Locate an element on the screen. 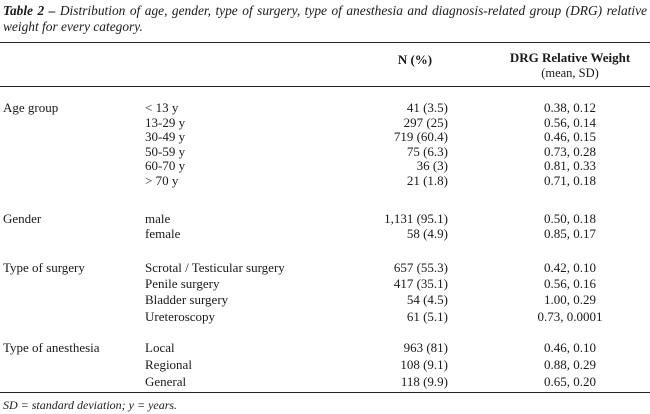 The image size is (650, 414). row-label: General is located at coordinates (166, 381).